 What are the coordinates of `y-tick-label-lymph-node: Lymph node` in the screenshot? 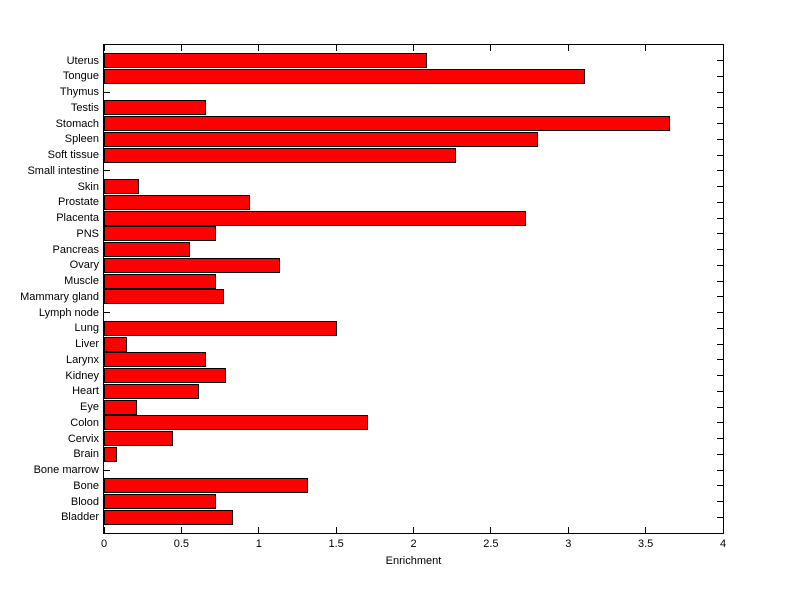 It's located at (68, 312).